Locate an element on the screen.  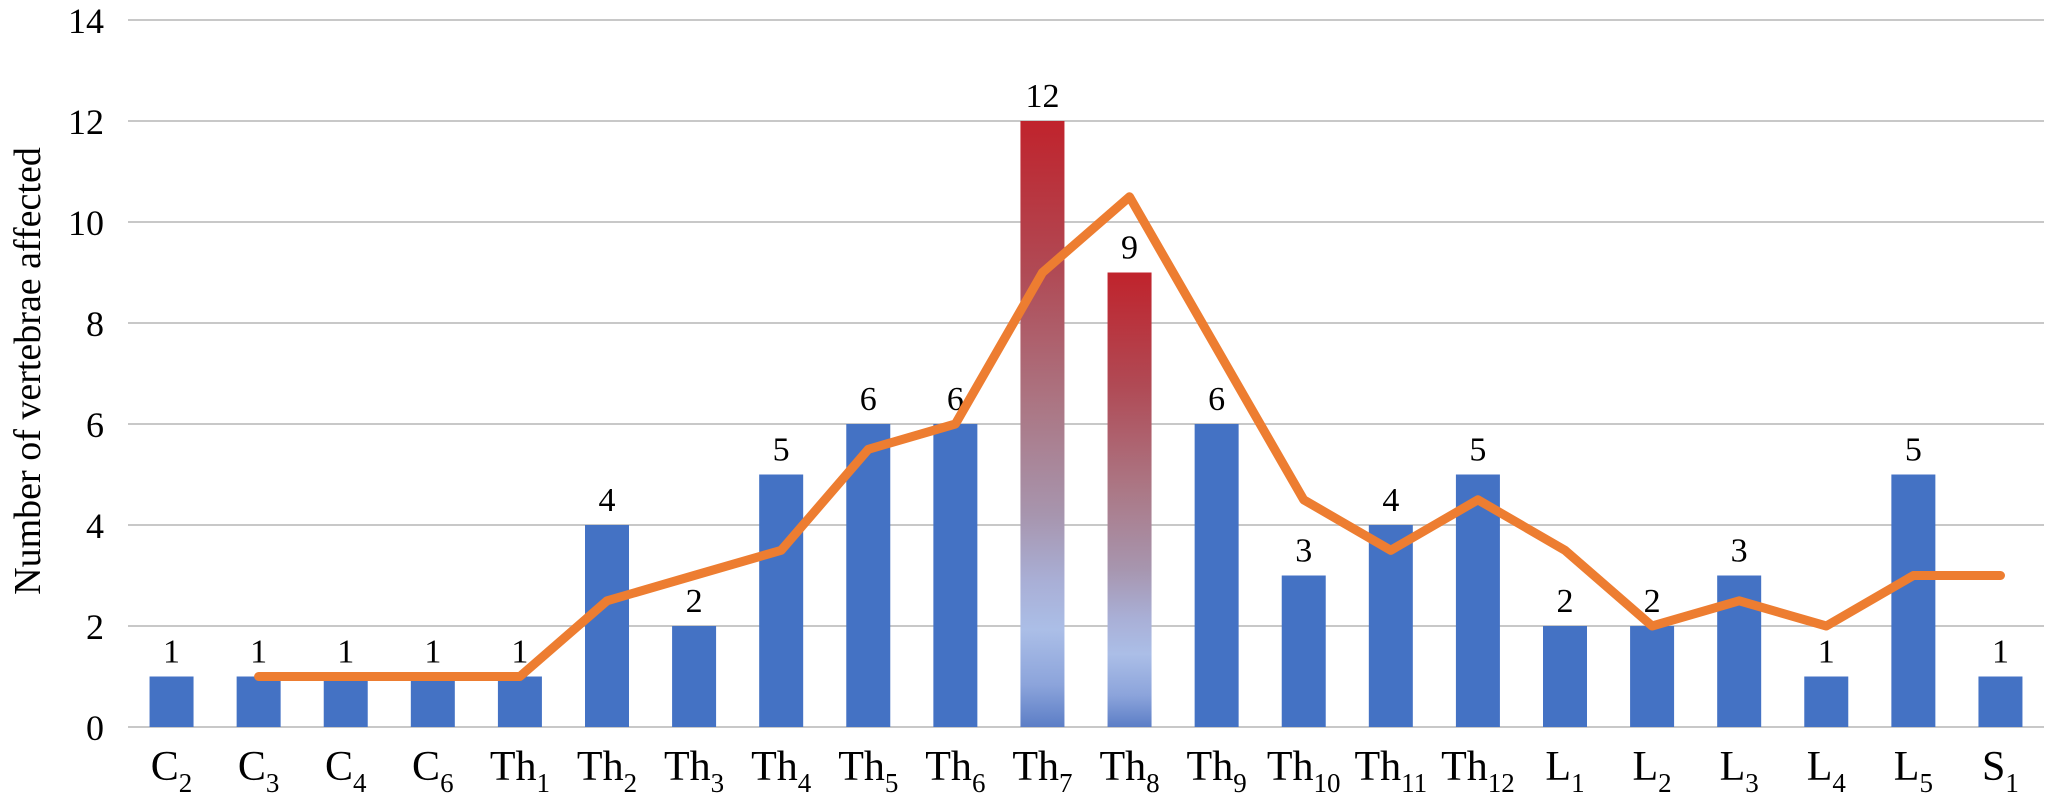
bar-Th5 is located at coordinates (868, 575).